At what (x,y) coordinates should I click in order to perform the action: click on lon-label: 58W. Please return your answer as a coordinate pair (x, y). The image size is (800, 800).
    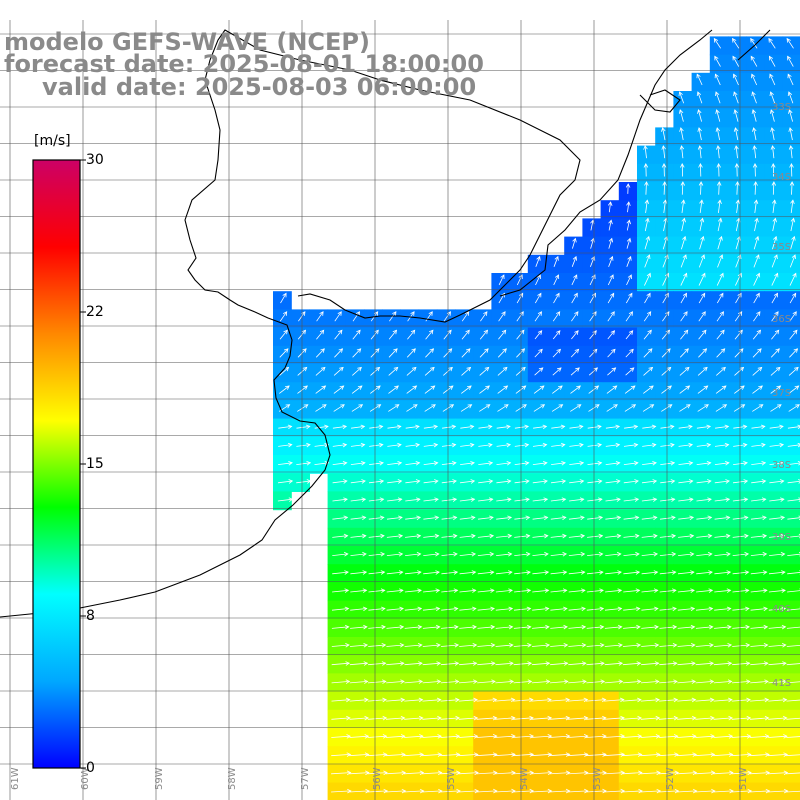
    Looking at the image, I should click on (232, 778).